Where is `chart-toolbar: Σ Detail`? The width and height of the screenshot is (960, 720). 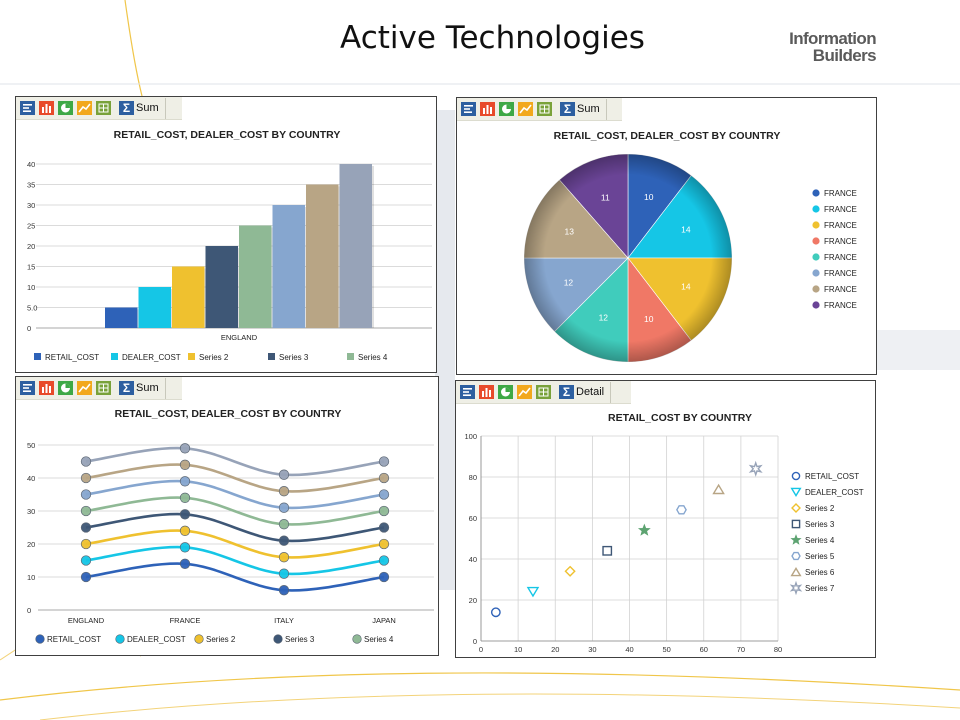 chart-toolbar: Σ Detail is located at coordinates (543, 392).